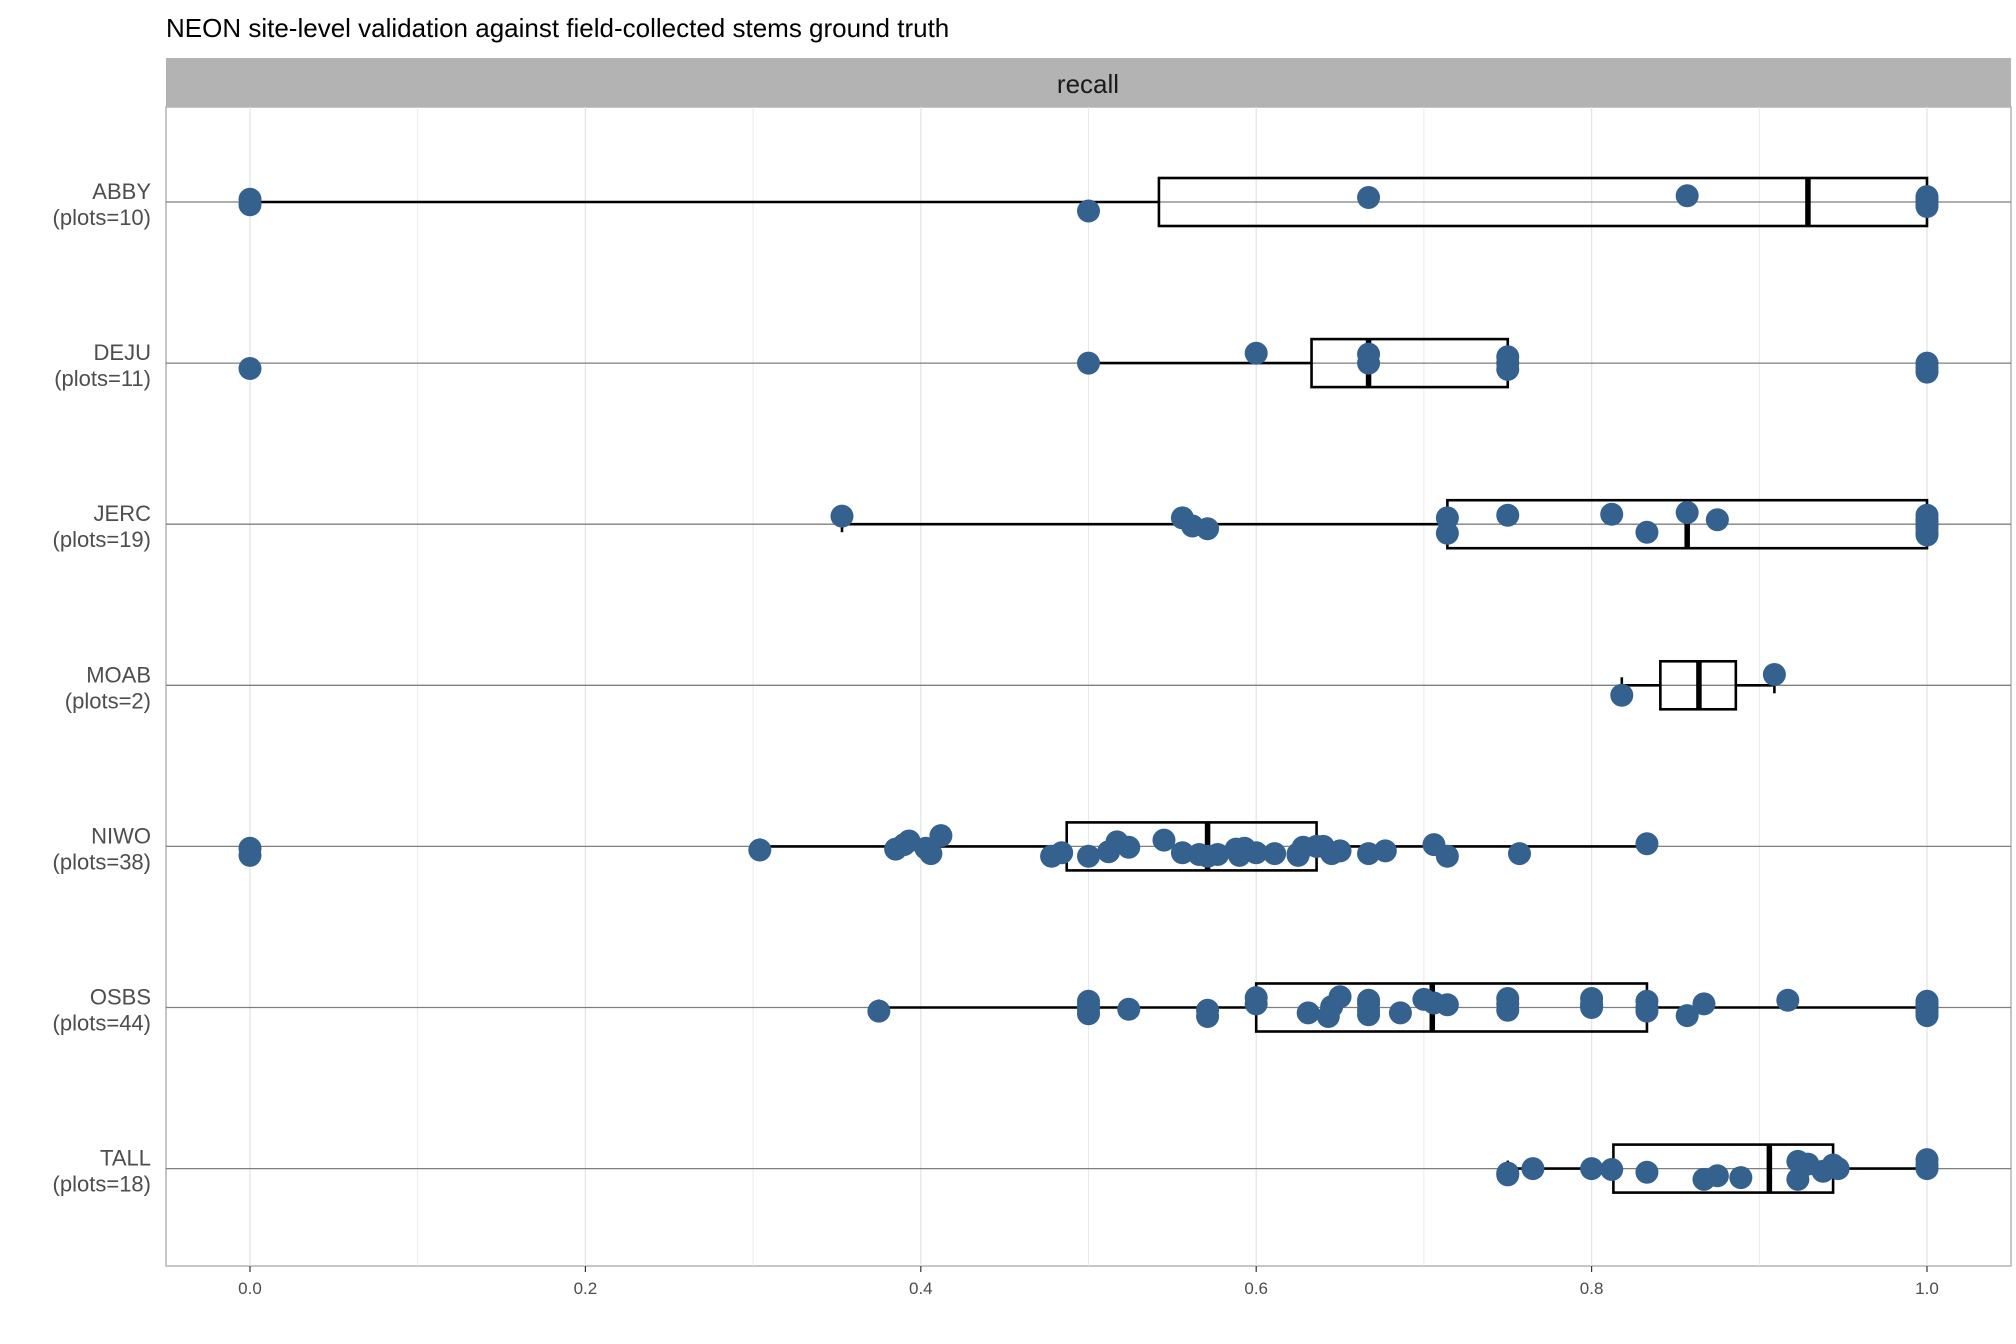 The width and height of the screenshot is (2016, 1344). What do you see at coordinates (102, 861) in the screenshot?
I see `site-plots-label: (plots=38)` at bounding box center [102, 861].